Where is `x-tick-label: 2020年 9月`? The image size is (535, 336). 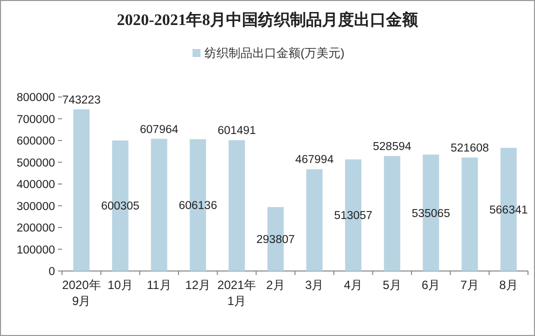
x-tick-label: 2020年 9月 is located at coordinates (81, 293).